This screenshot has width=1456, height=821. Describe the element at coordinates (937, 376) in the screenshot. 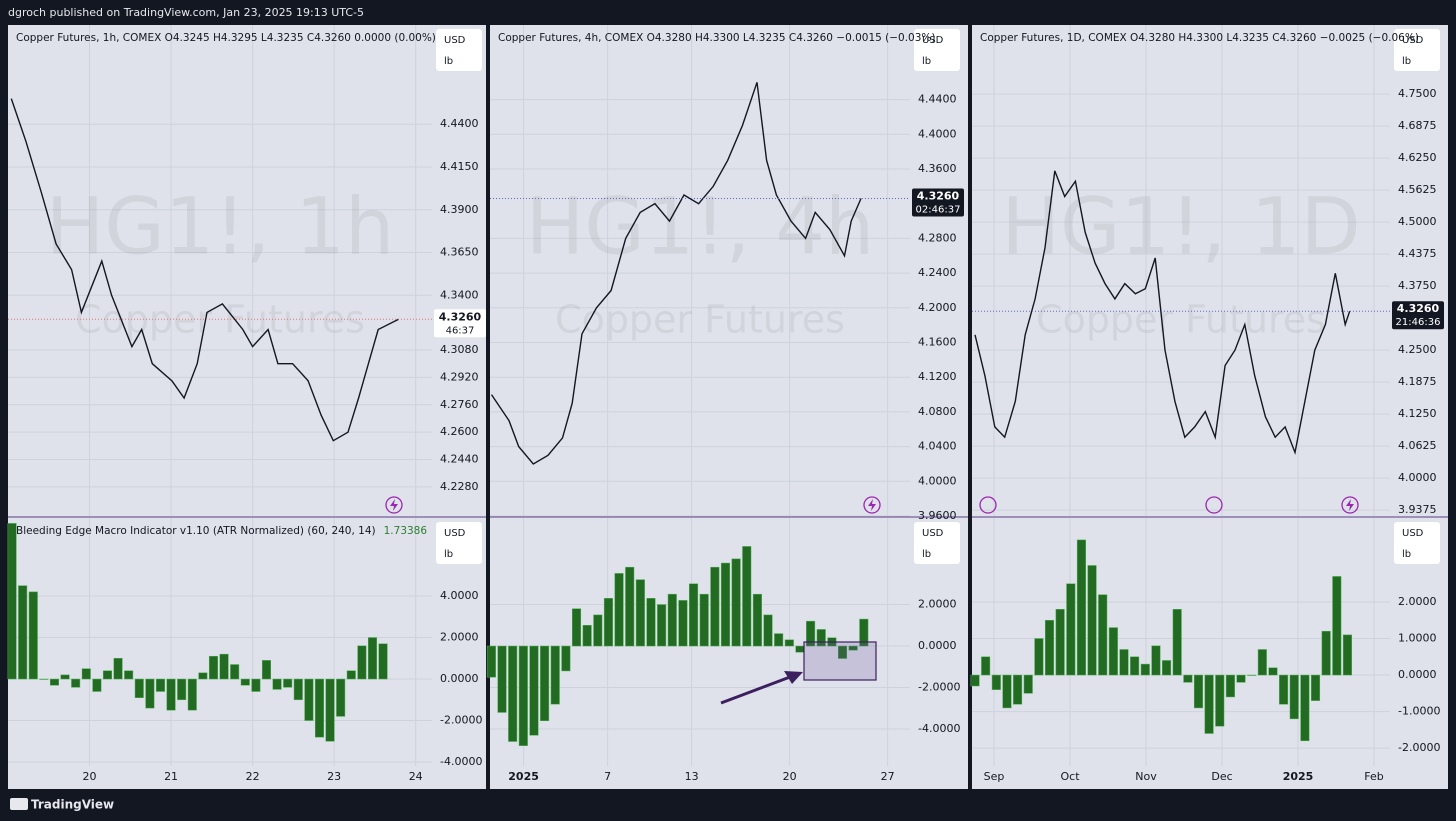

I see `y-tick-label: 4.1200` at that location.